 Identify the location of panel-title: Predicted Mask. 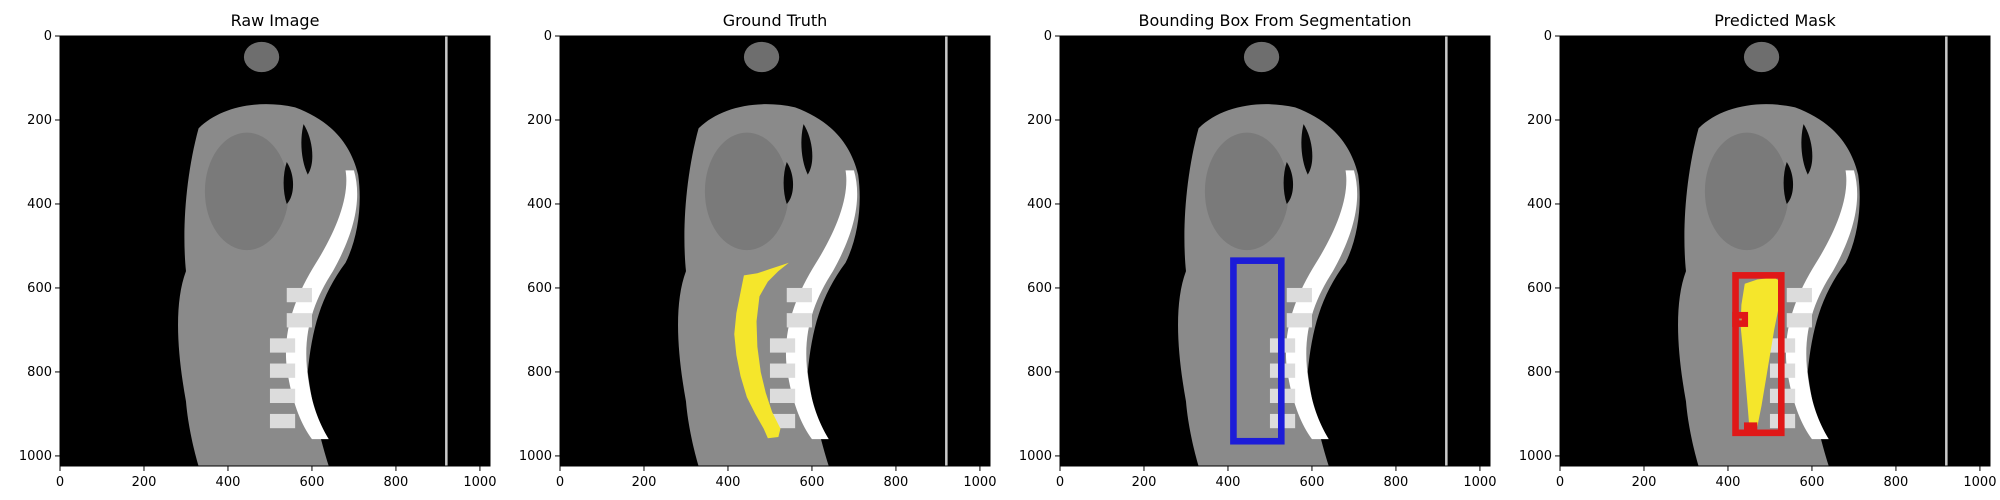
(1775, 20).